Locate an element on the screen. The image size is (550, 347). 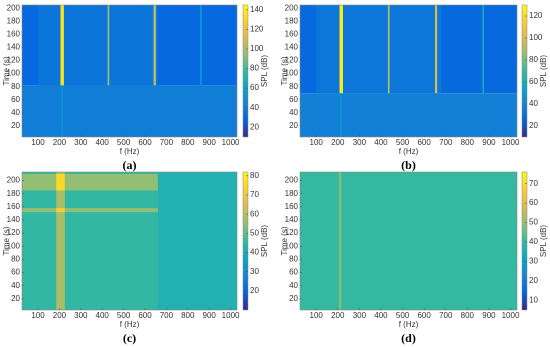
colorbar-tick-label: 140 is located at coordinates (257, 9).